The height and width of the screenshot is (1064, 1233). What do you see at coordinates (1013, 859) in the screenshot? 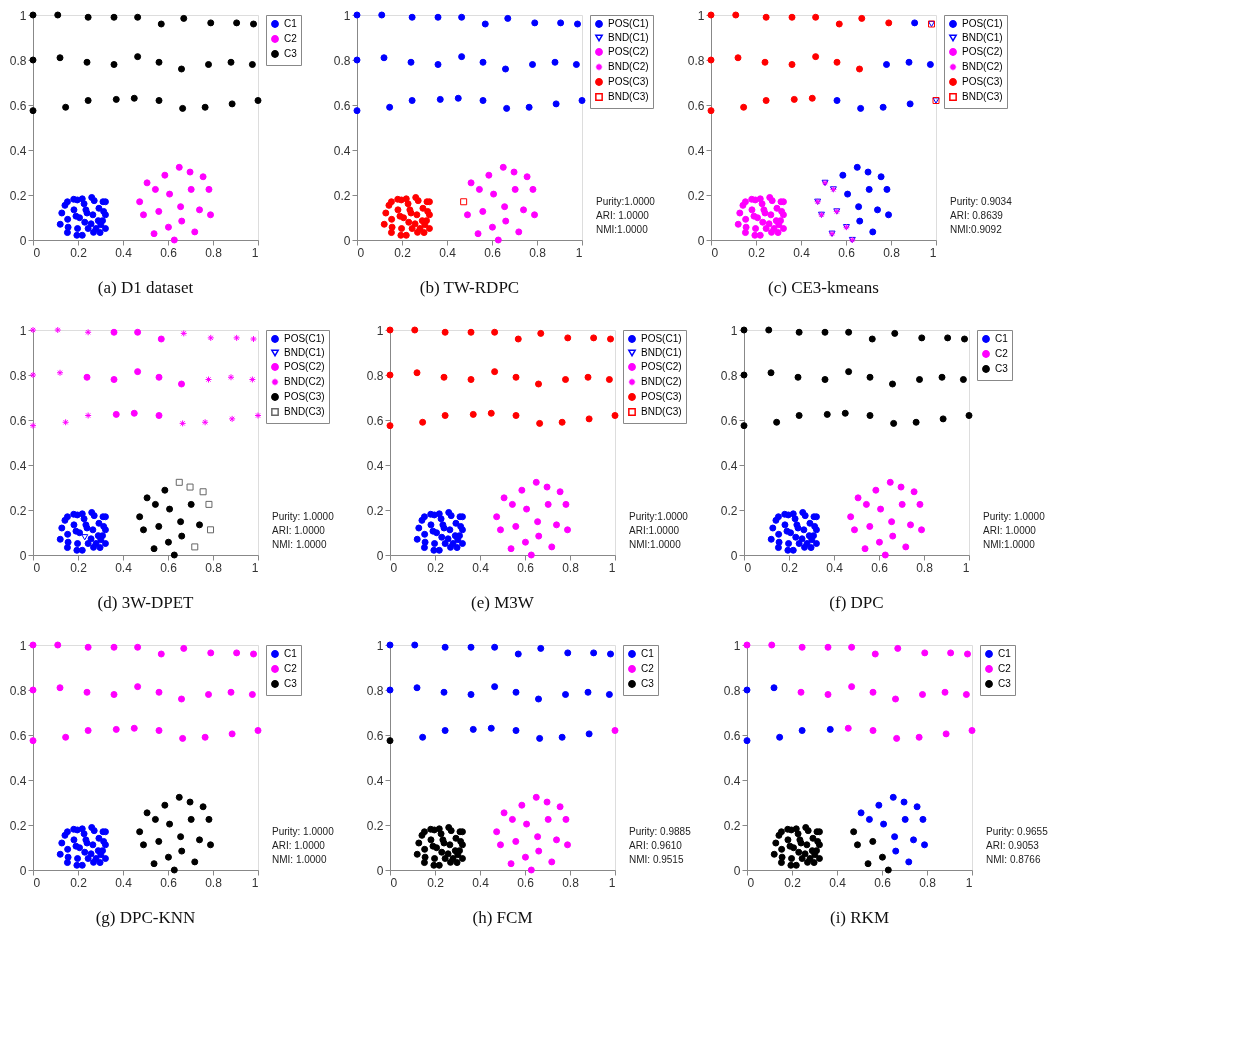
I see `text: NMI: 0.8766` at bounding box center [1013, 859].